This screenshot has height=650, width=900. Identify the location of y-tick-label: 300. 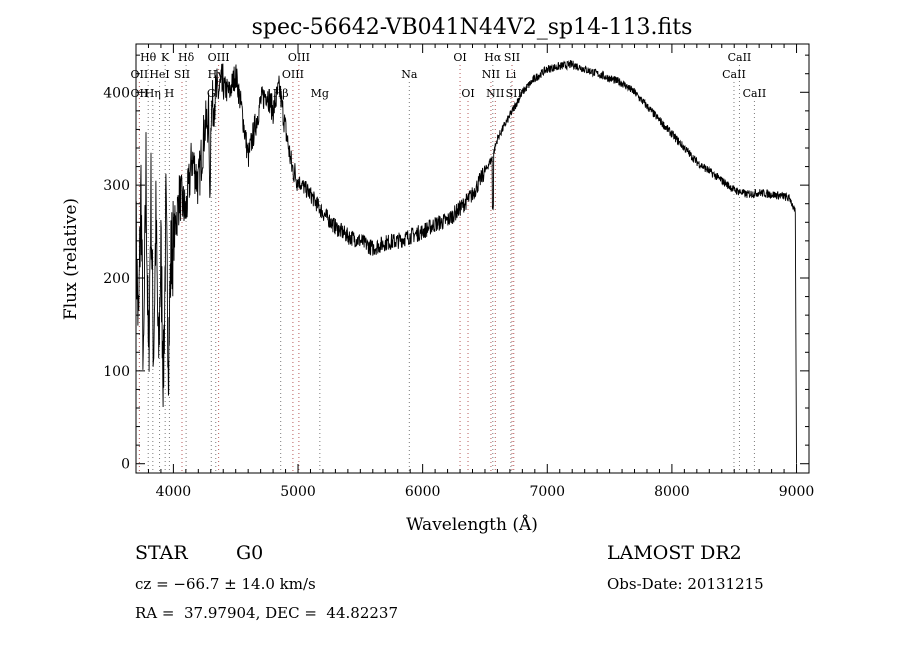
(116, 186).